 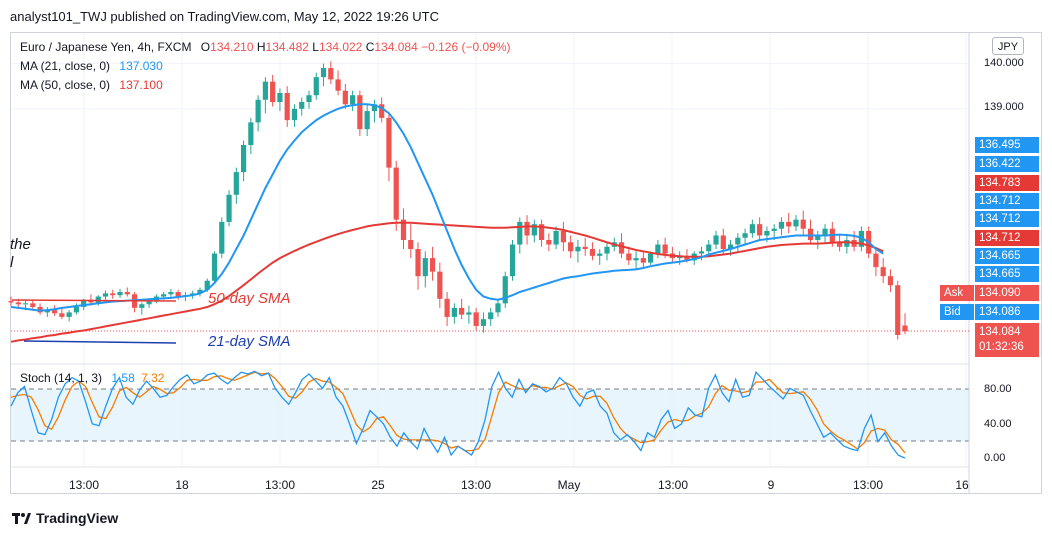 What do you see at coordinates (1007, 274) in the screenshot?
I see `price-tag-8: 134.665` at bounding box center [1007, 274].